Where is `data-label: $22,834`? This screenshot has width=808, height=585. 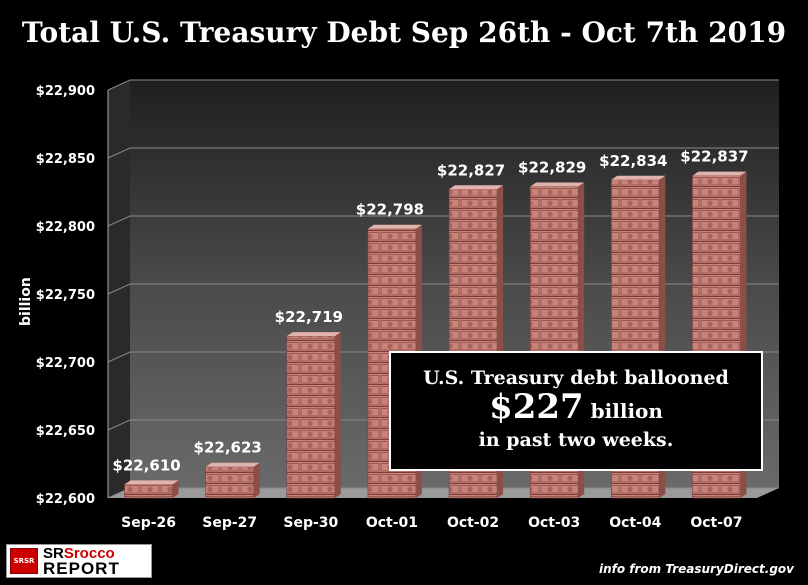 data-label: $22,834 is located at coordinates (633, 161).